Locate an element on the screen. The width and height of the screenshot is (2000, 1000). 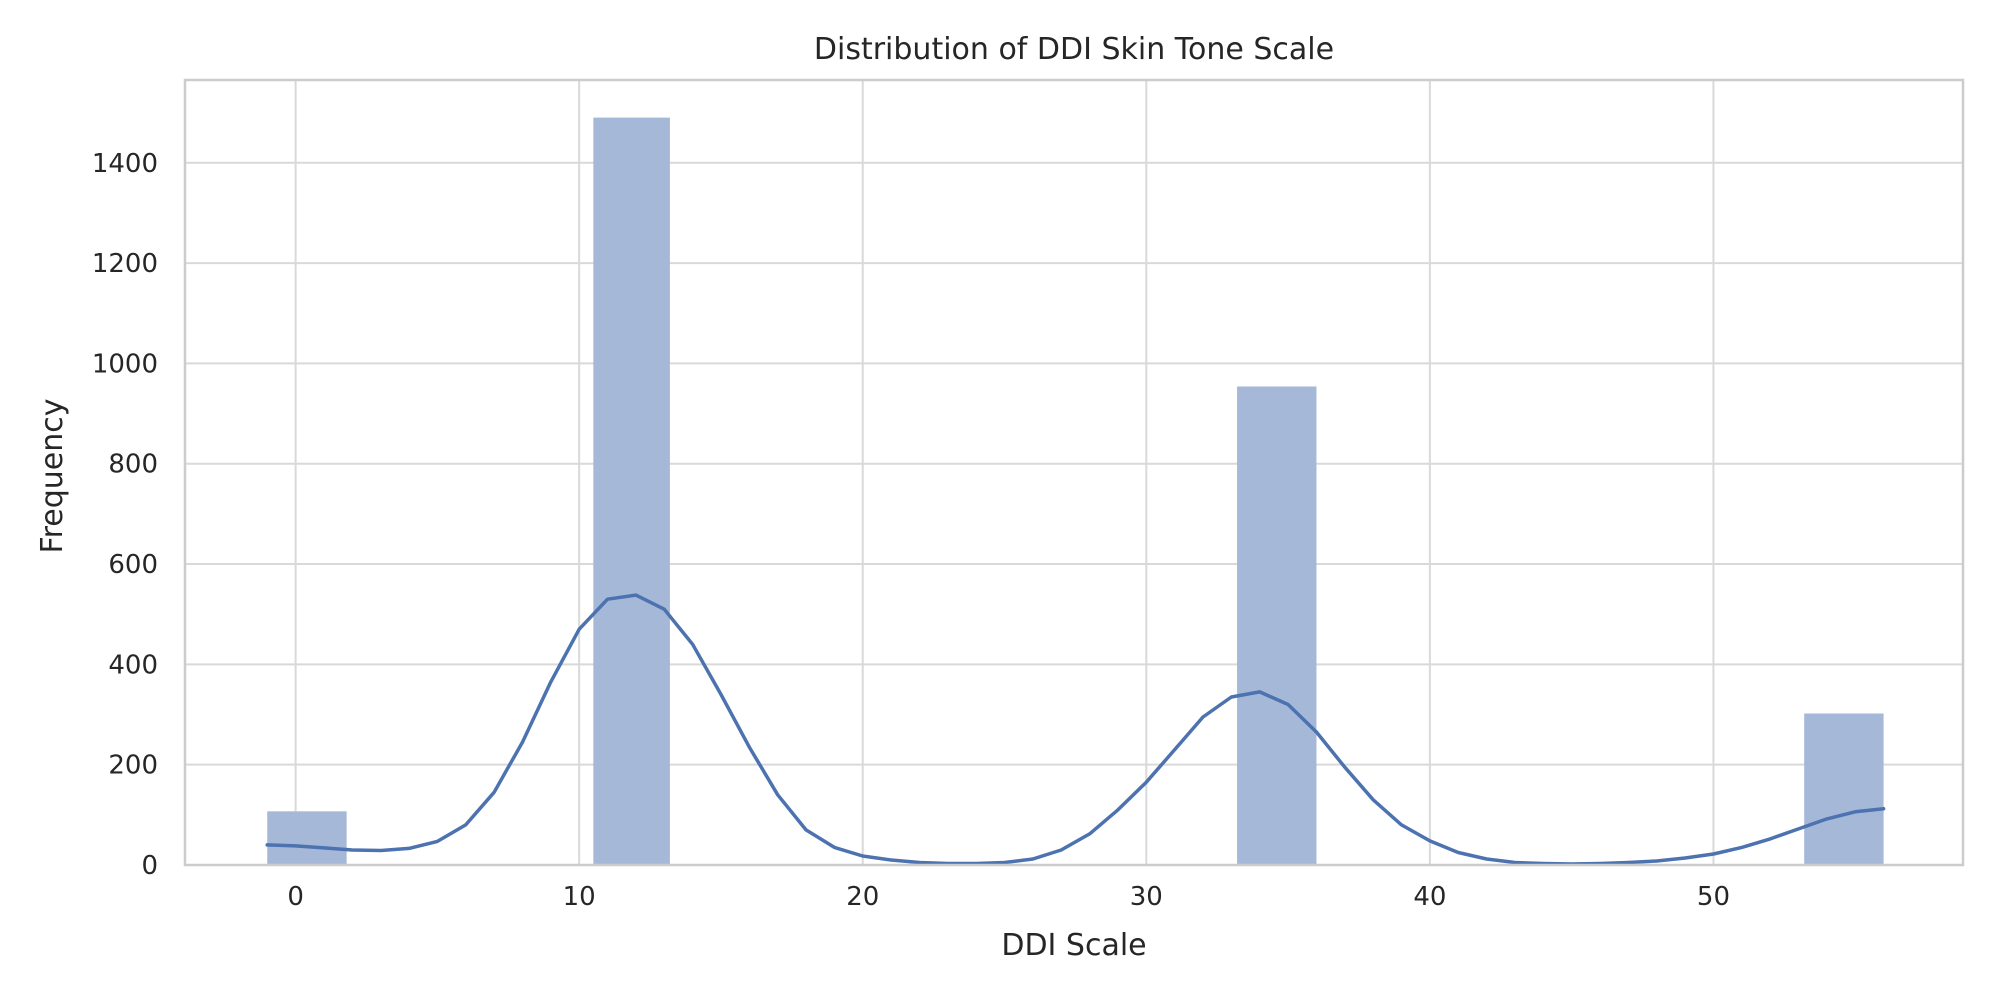
x-axis-label: DDI Scale is located at coordinates (1073, 945).